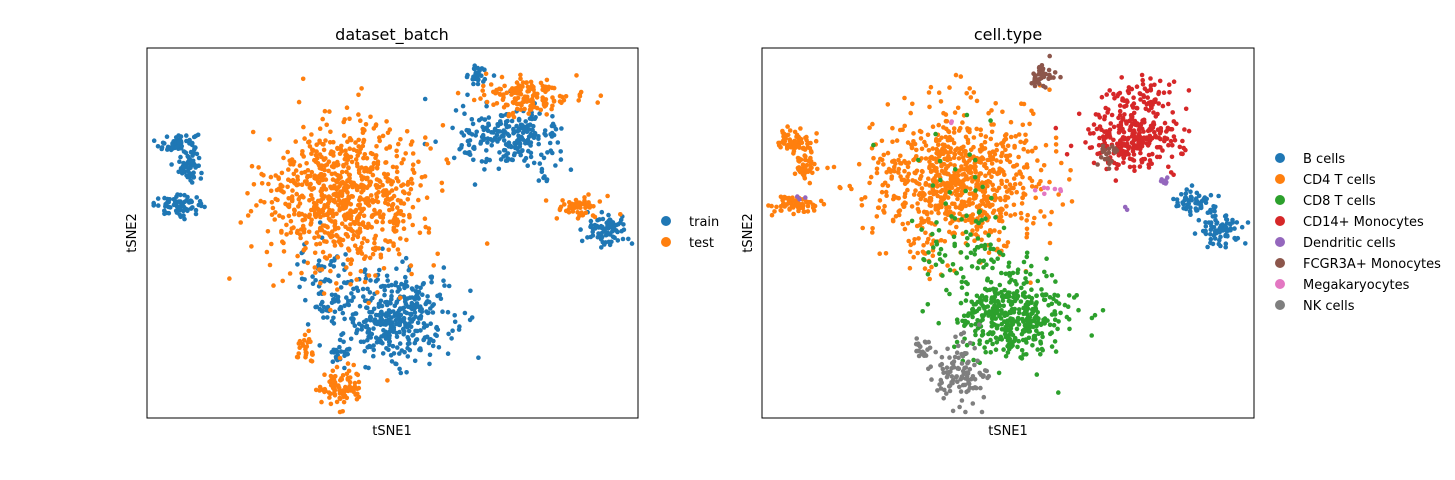 The image size is (1455, 480). Describe the element at coordinates (1035, 190) in the screenshot. I see `point-megakaryocytes` at that location.